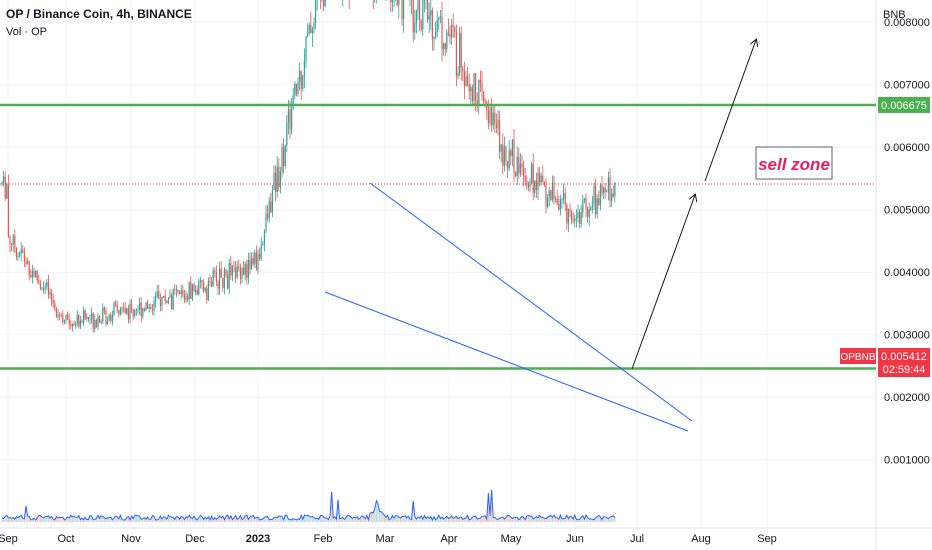  I want to click on sell-zone-label: sell zone, so click(794, 164).